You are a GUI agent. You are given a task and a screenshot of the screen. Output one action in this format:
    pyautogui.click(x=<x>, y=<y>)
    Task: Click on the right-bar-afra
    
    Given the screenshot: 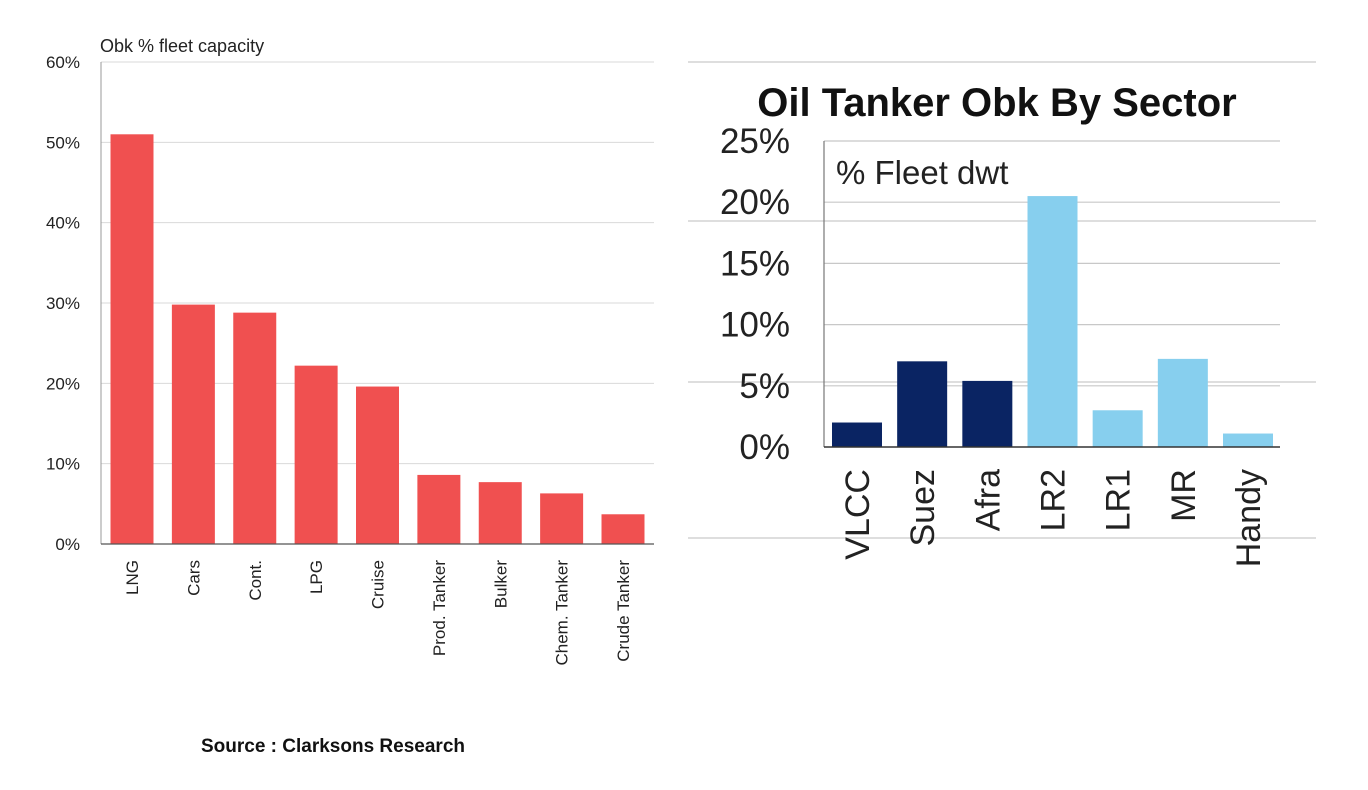 What is the action you would take?
    pyautogui.click(x=987, y=413)
    